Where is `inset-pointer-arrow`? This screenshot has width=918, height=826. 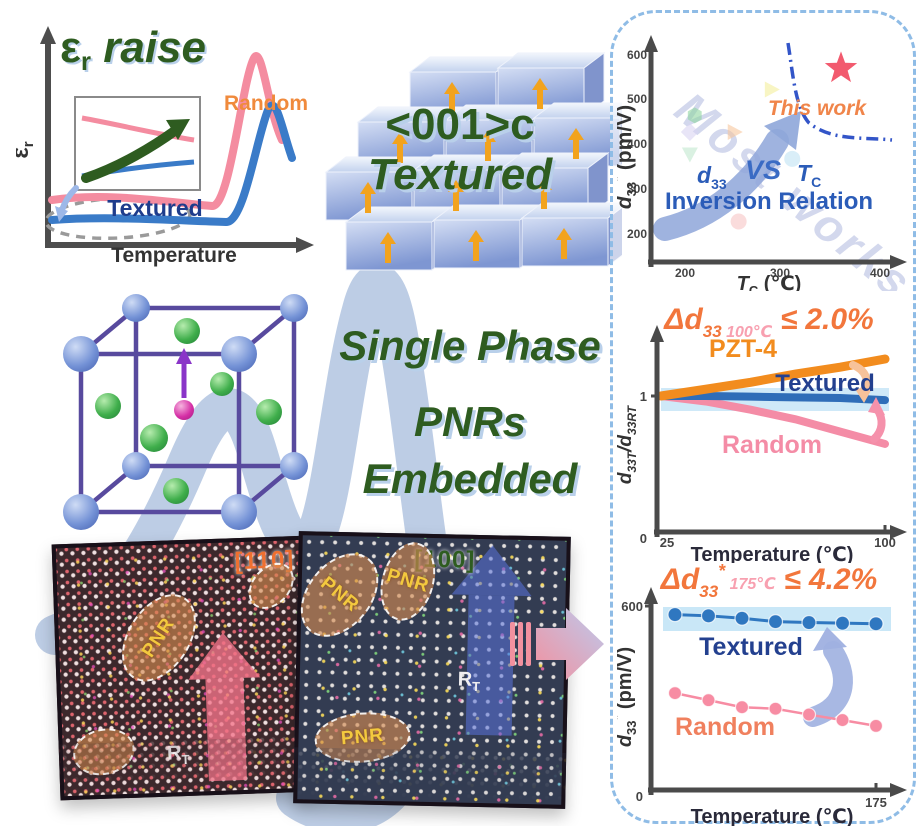 inset-pointer-arrow is located at coordinates (69, 199).